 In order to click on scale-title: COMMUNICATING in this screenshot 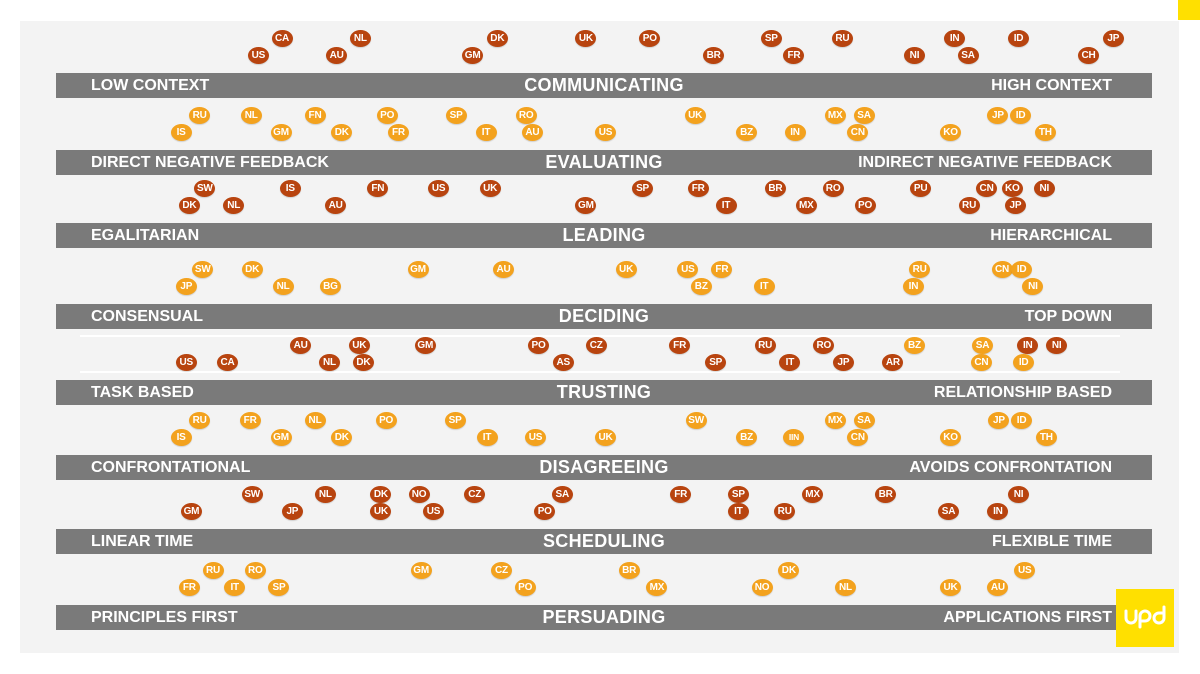, I will do `click(604, 85)`.